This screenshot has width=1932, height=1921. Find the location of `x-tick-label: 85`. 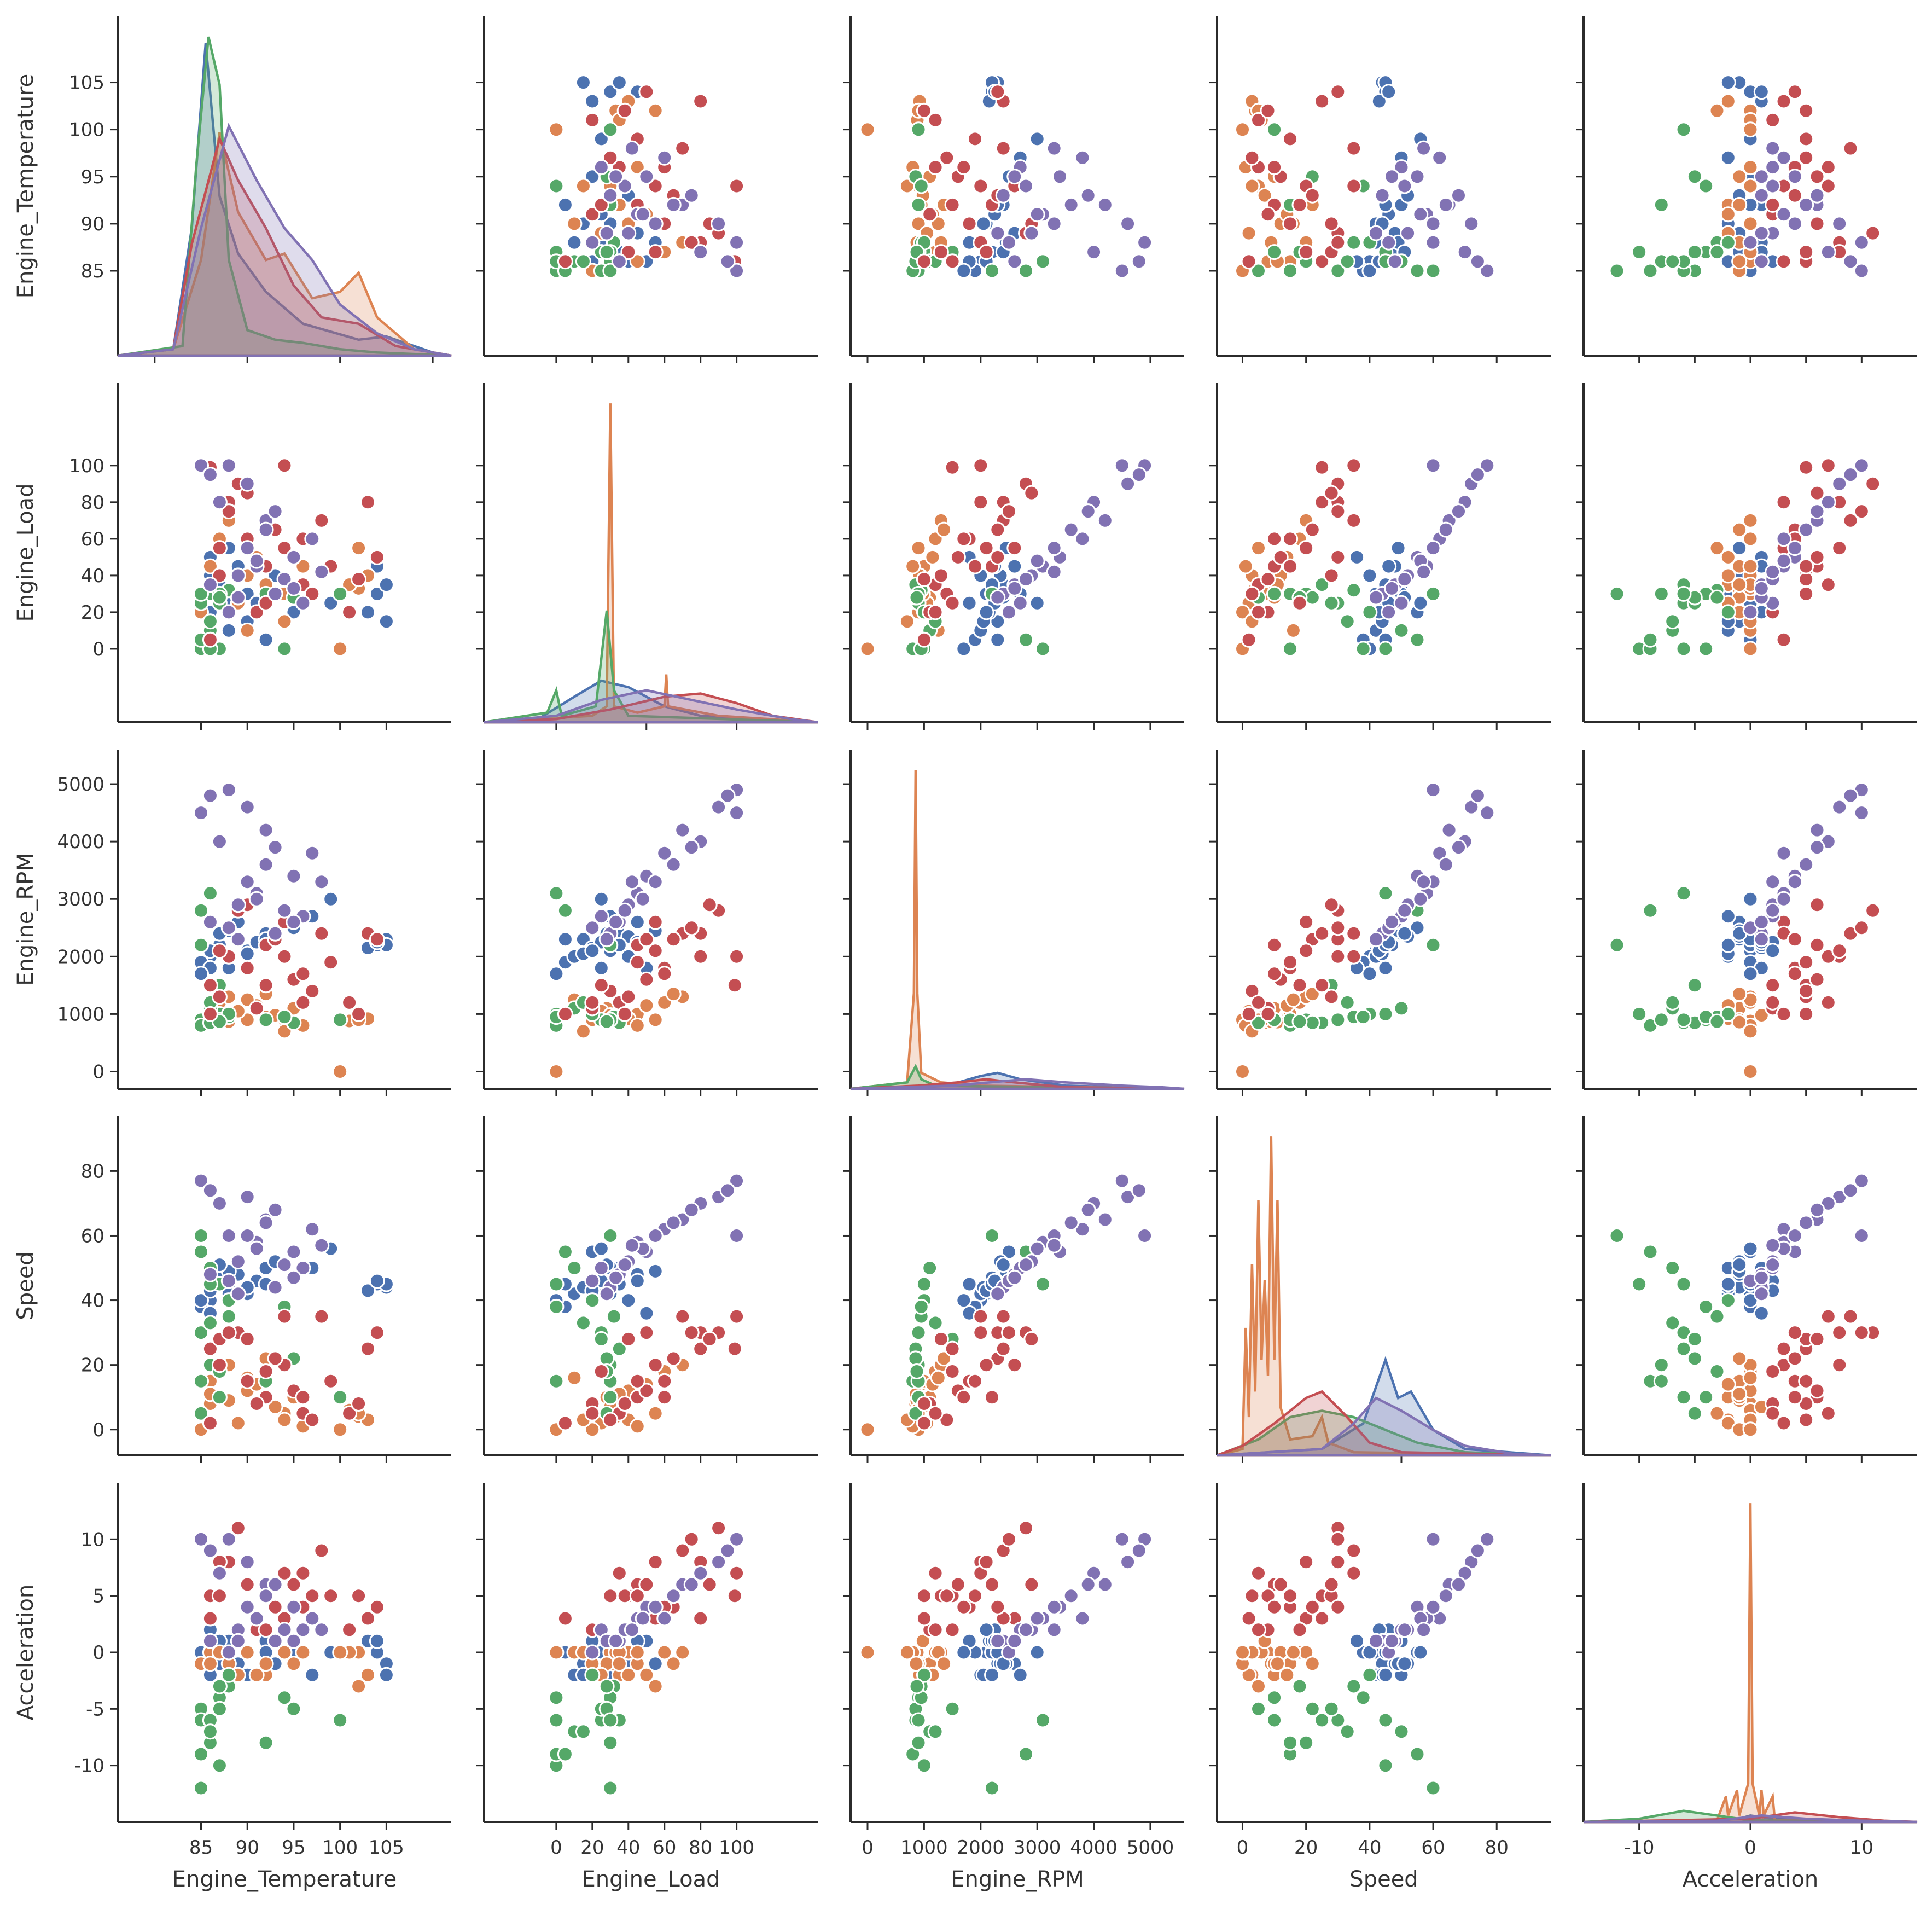

x-tick-label: 85 is located at coordinates (201, 1848).